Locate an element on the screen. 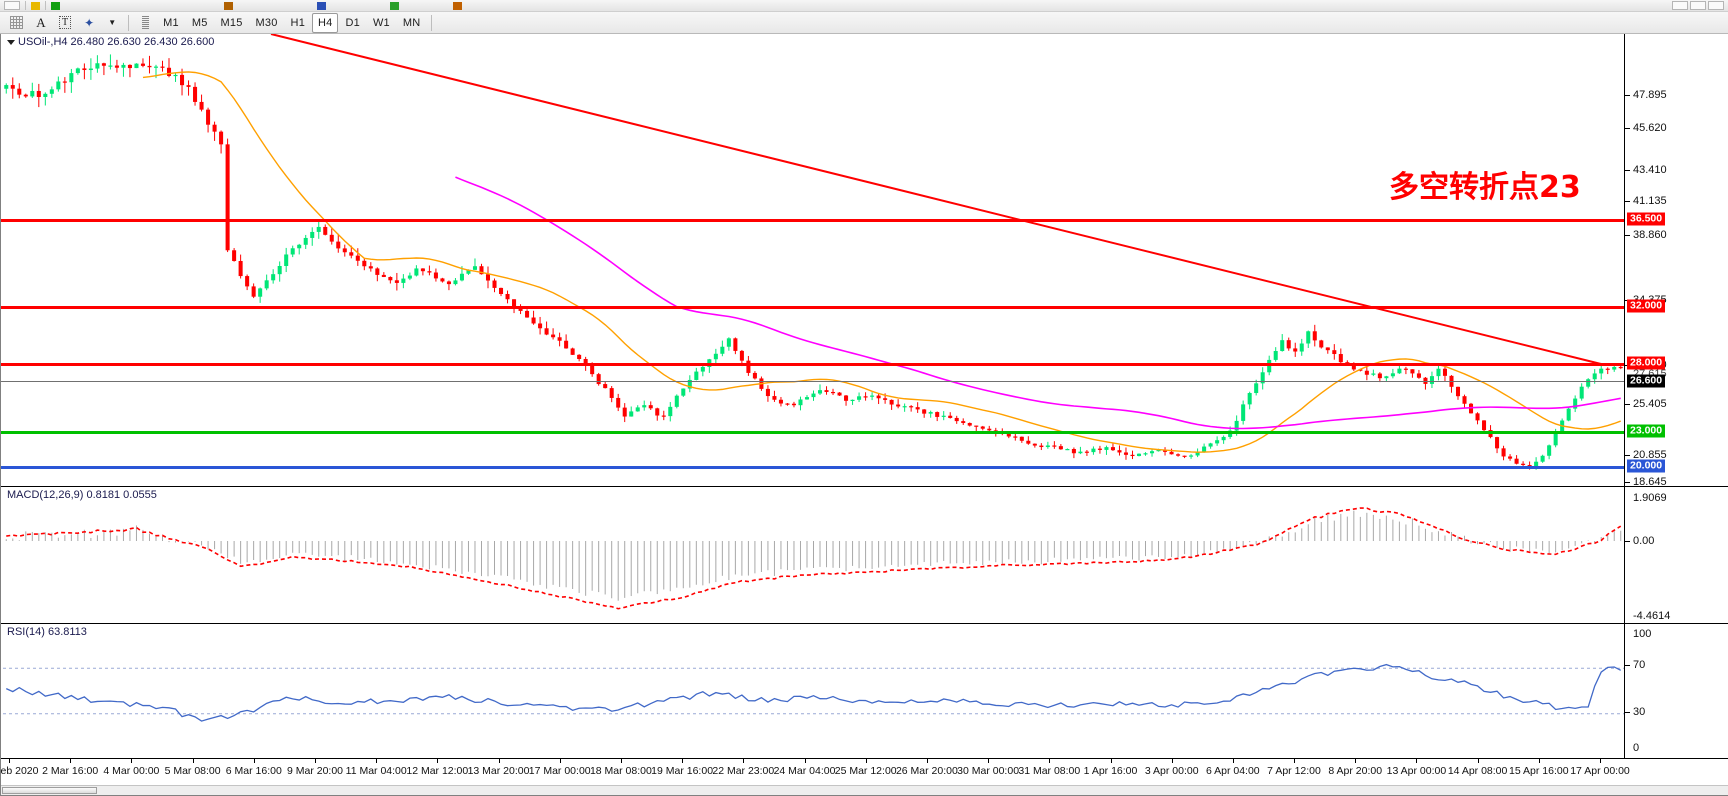  symbol-ohlc-label: USOil-,H4 26.480 26.630 26.430 26.600 is located at coordinates (110, 42).